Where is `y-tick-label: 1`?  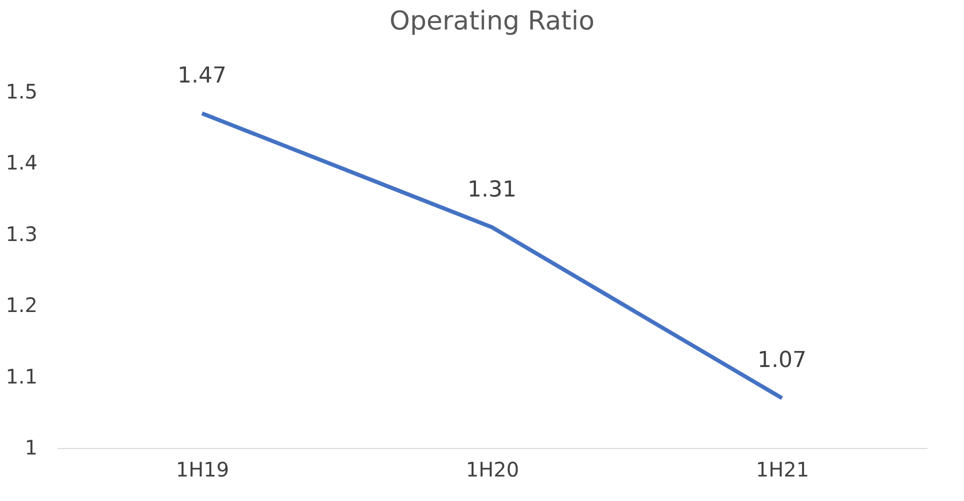
y-tick-label: 1 is located at coordinates (31, 448).